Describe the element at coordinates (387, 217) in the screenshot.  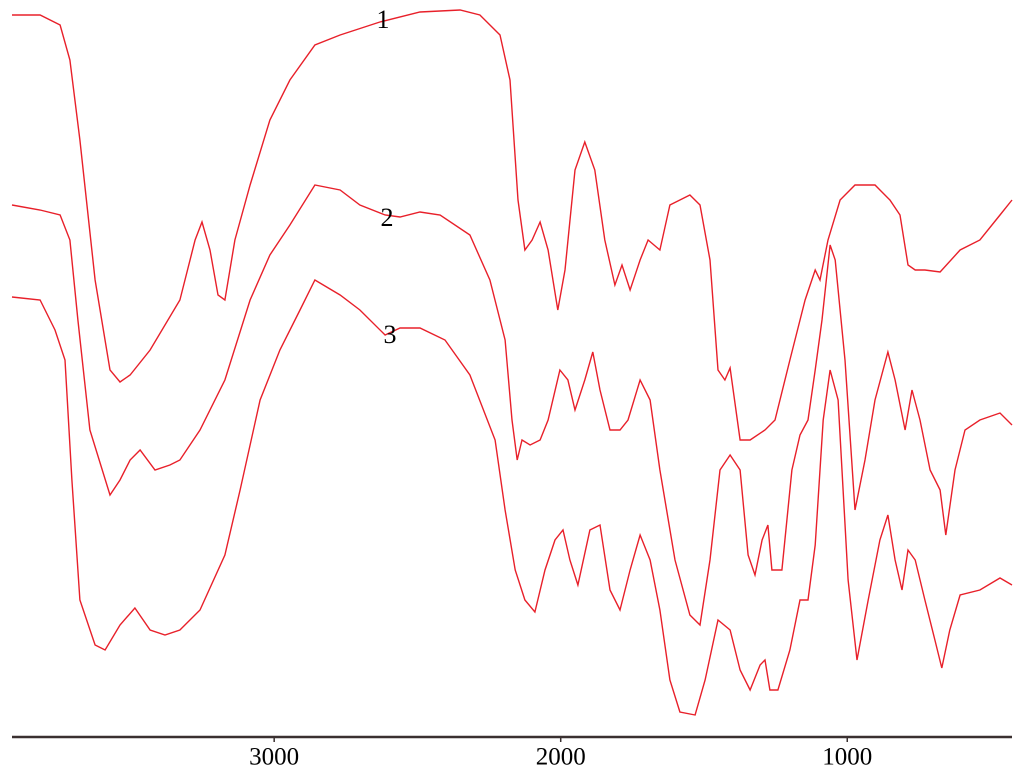
I see `curve-label: 2` at that location.